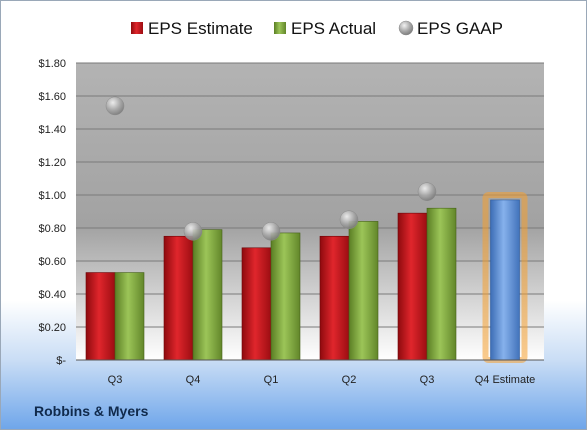 The width and height of the screenshot is (587, 430). I want to click on y-tick-label: $1.80, so click(52, 64).